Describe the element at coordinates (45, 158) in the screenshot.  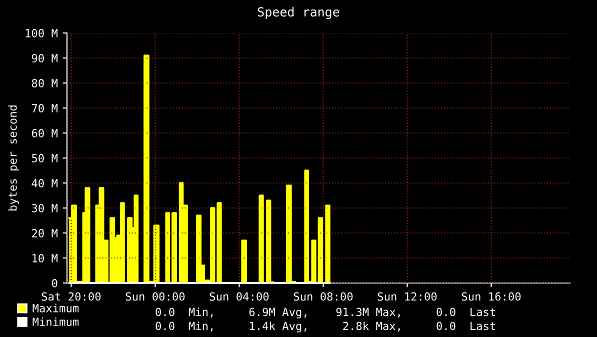
I see `y-tick-label: 50 M` at that location.